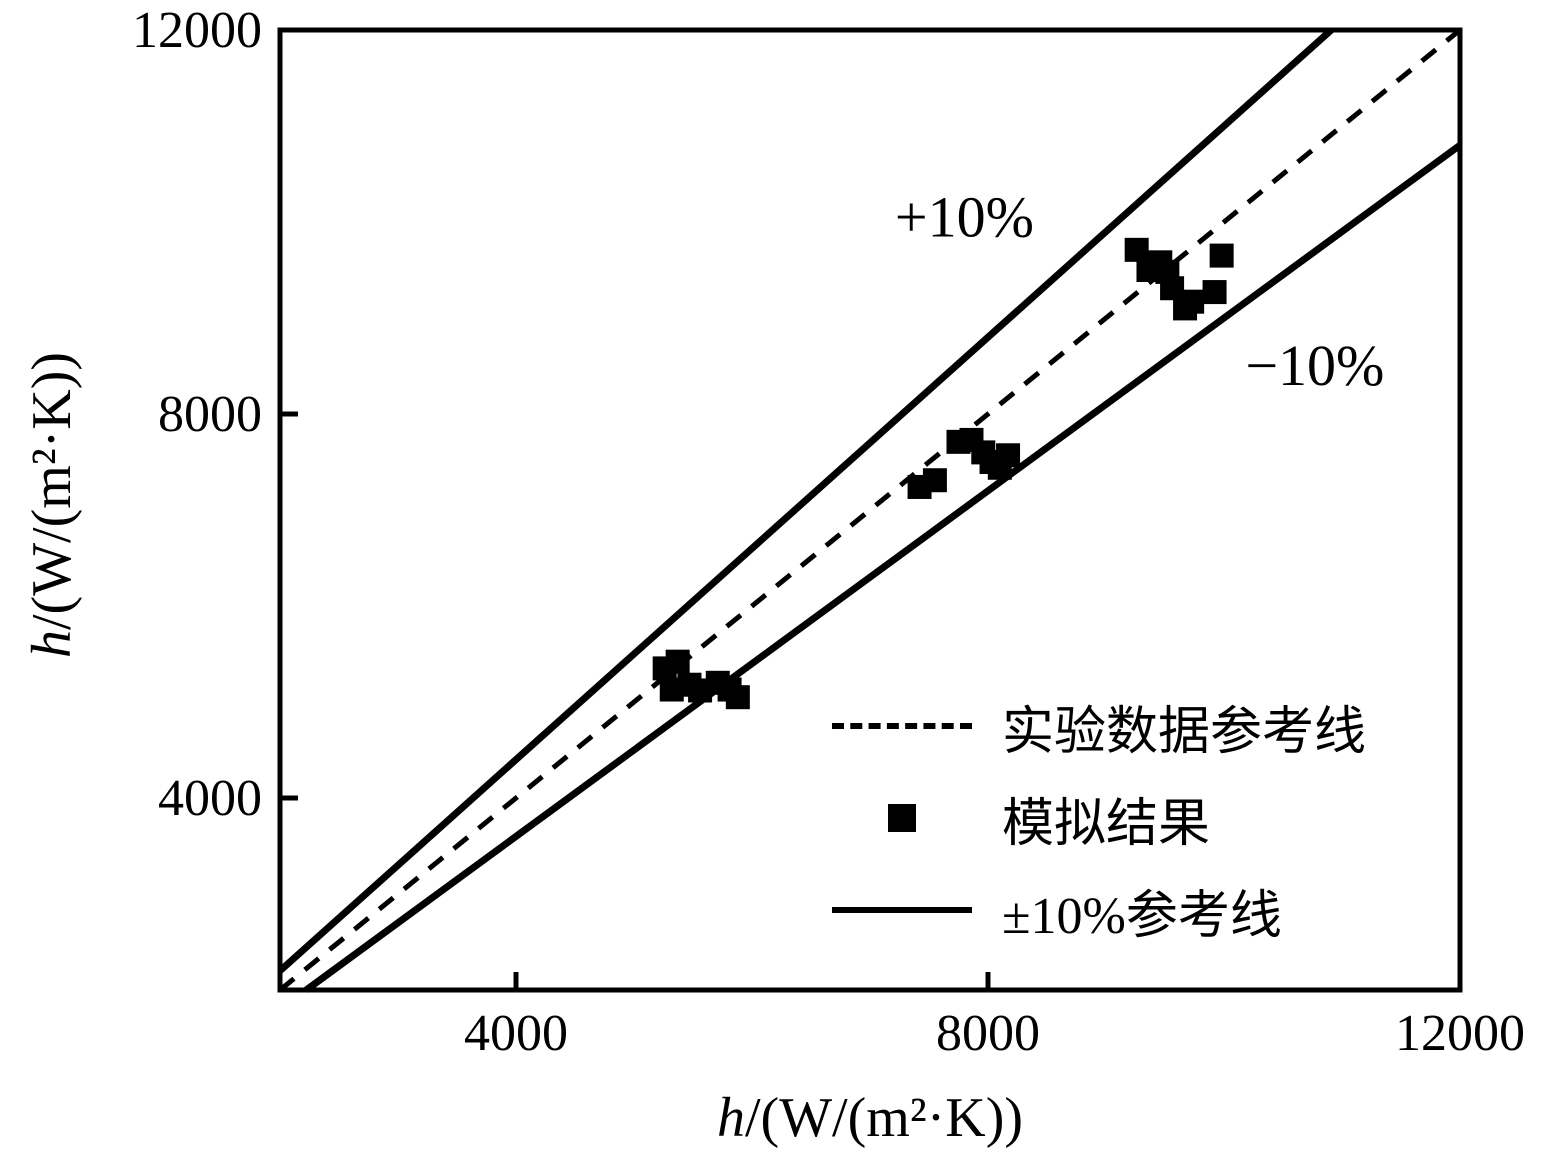 This screenshot has width=1549, height=1171. Describe the element at coordinates (988, 1033) in the screenshot. I see `x-tick-label: 8000` at that location.